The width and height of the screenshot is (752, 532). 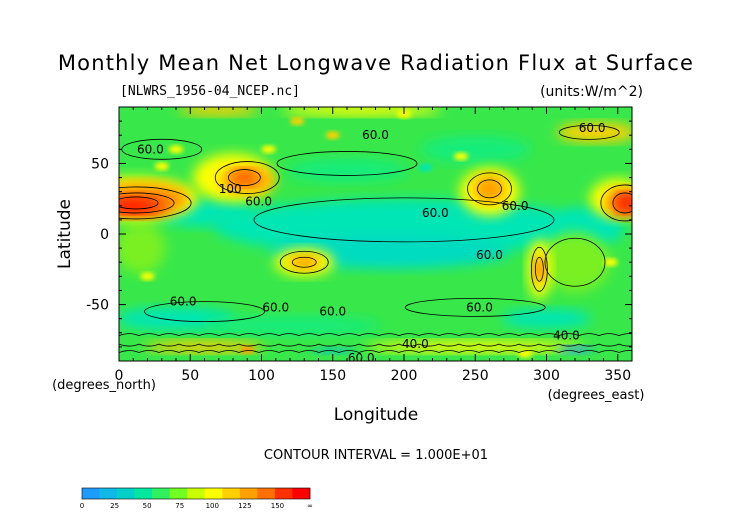 I want to click on colorbar-tick-label: 150, so click(x=277, y=506).